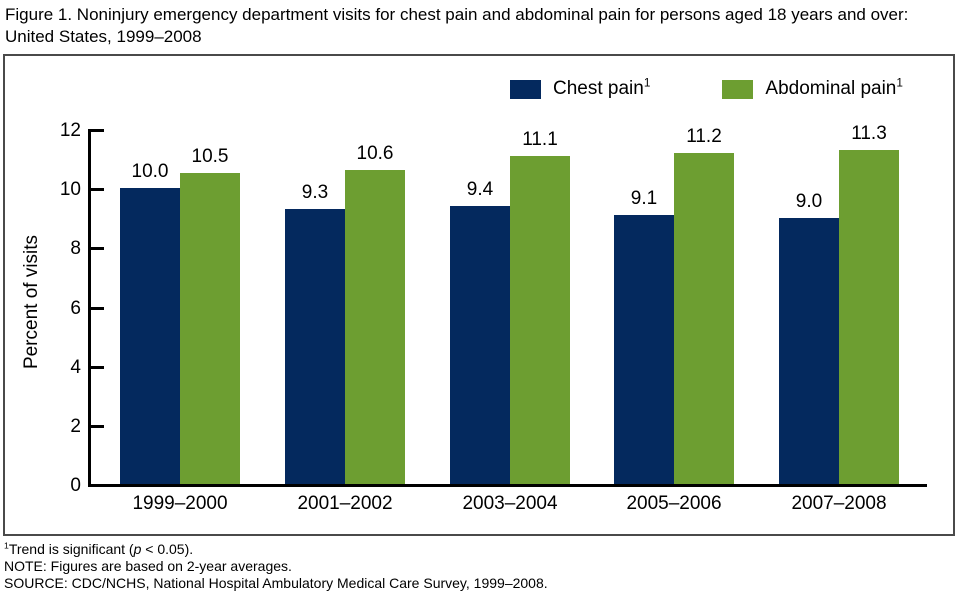 This screenshot has width=960, height=595. I want to click on legend-item-abdominal-pain: Abdominal pain1, so click(812, 88).